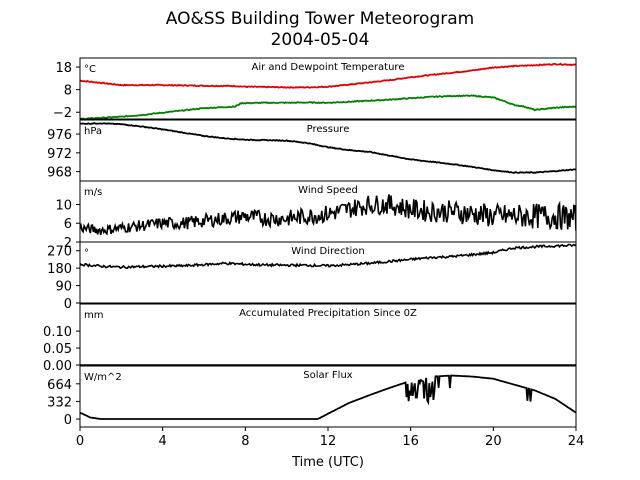 The image size is (640, 480). I want to click on panel-unit-label: °, so click(86, 253).